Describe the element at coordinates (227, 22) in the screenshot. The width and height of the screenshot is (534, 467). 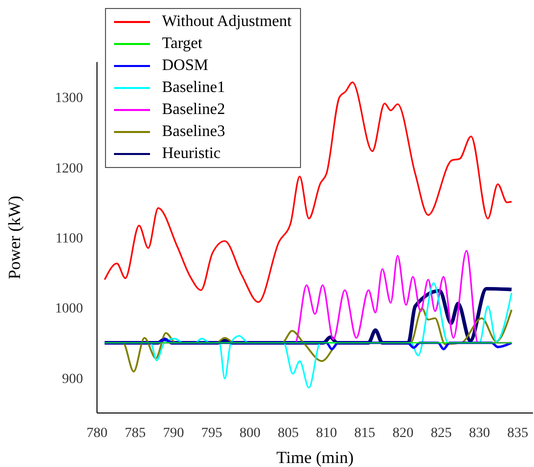
I see `legend-label: Without Adjustment` at that location.